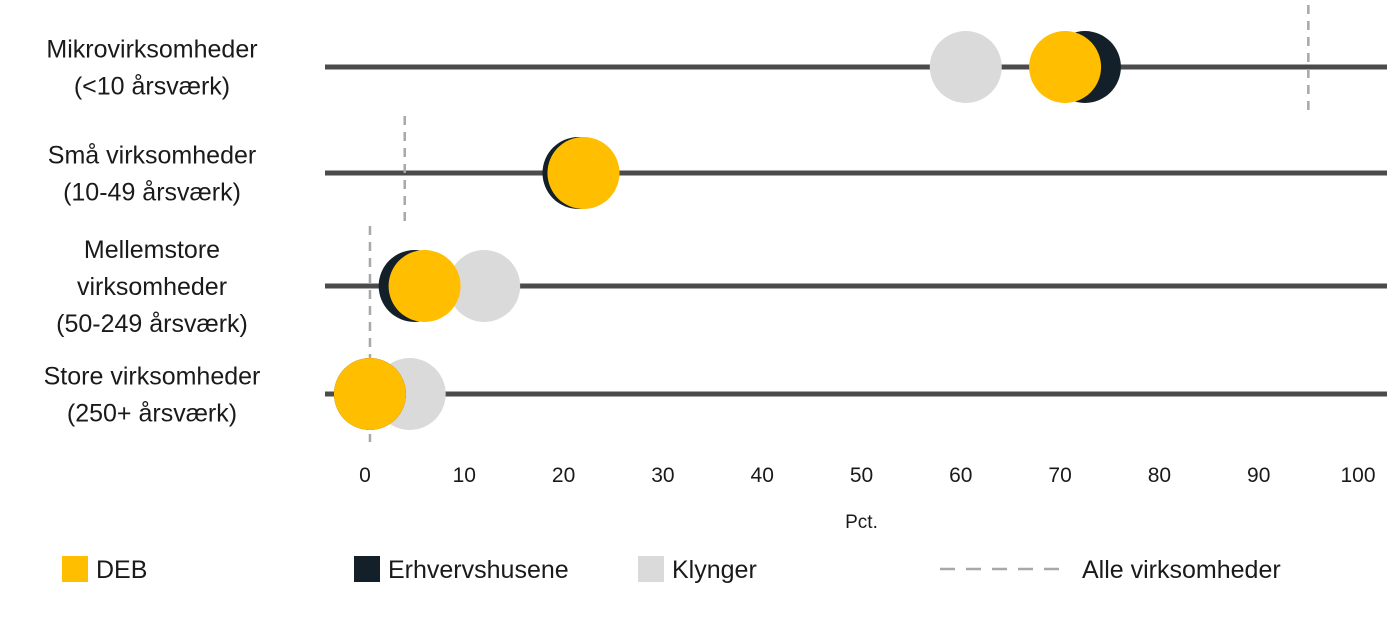  What do you see at coordinates (1258, 475) in the screenshot?
I see `x-tick-label: 90` at bounding box center [1258, 475].